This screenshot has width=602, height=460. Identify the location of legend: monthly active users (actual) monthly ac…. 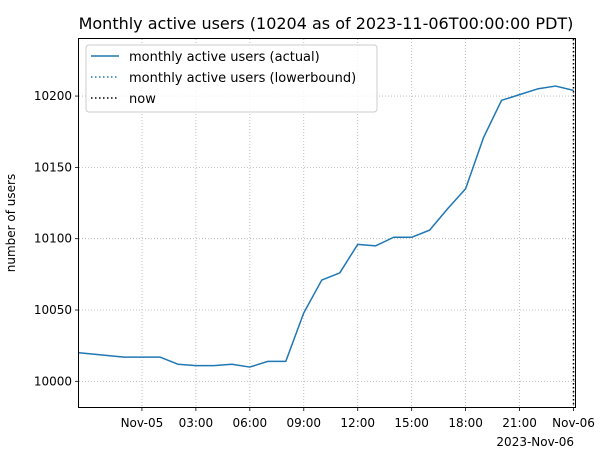
(231, 78).